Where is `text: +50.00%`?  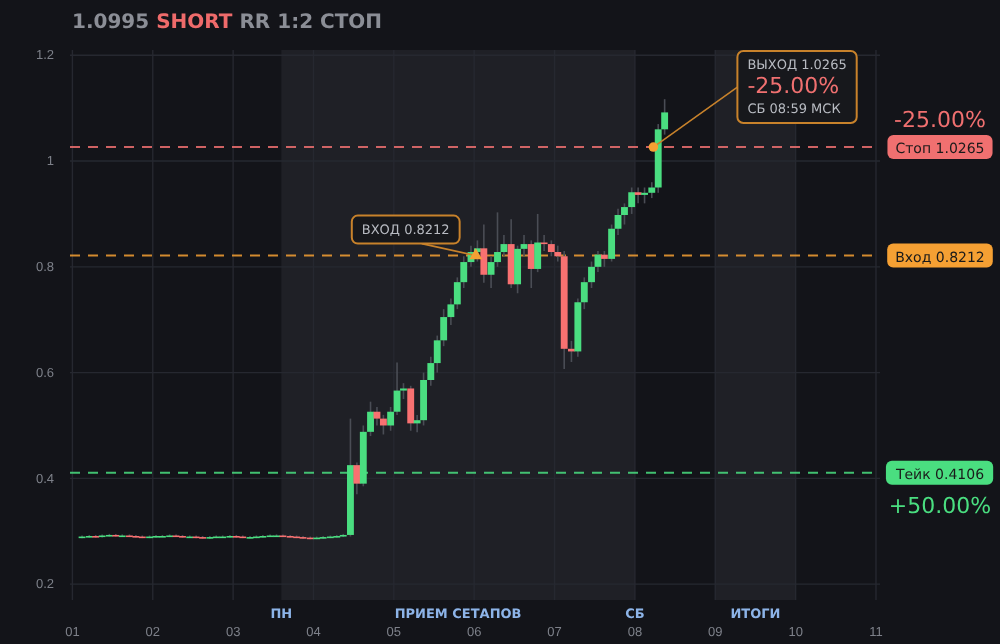
text: +50.00% is located at coordinates (940, 505).